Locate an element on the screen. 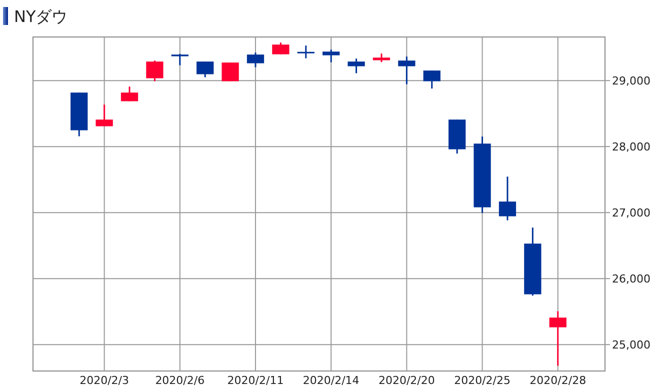  y-tick-label: 25,000 is located at coordinates (631, 345).